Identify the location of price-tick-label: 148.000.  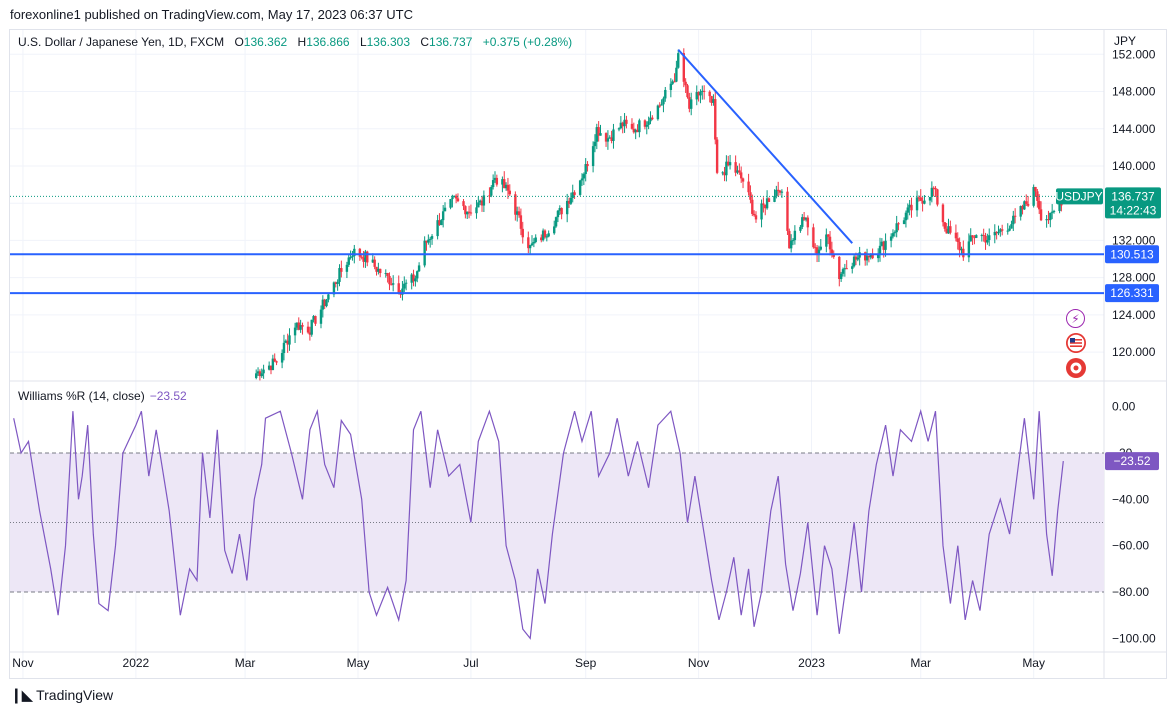
(1134, 92).